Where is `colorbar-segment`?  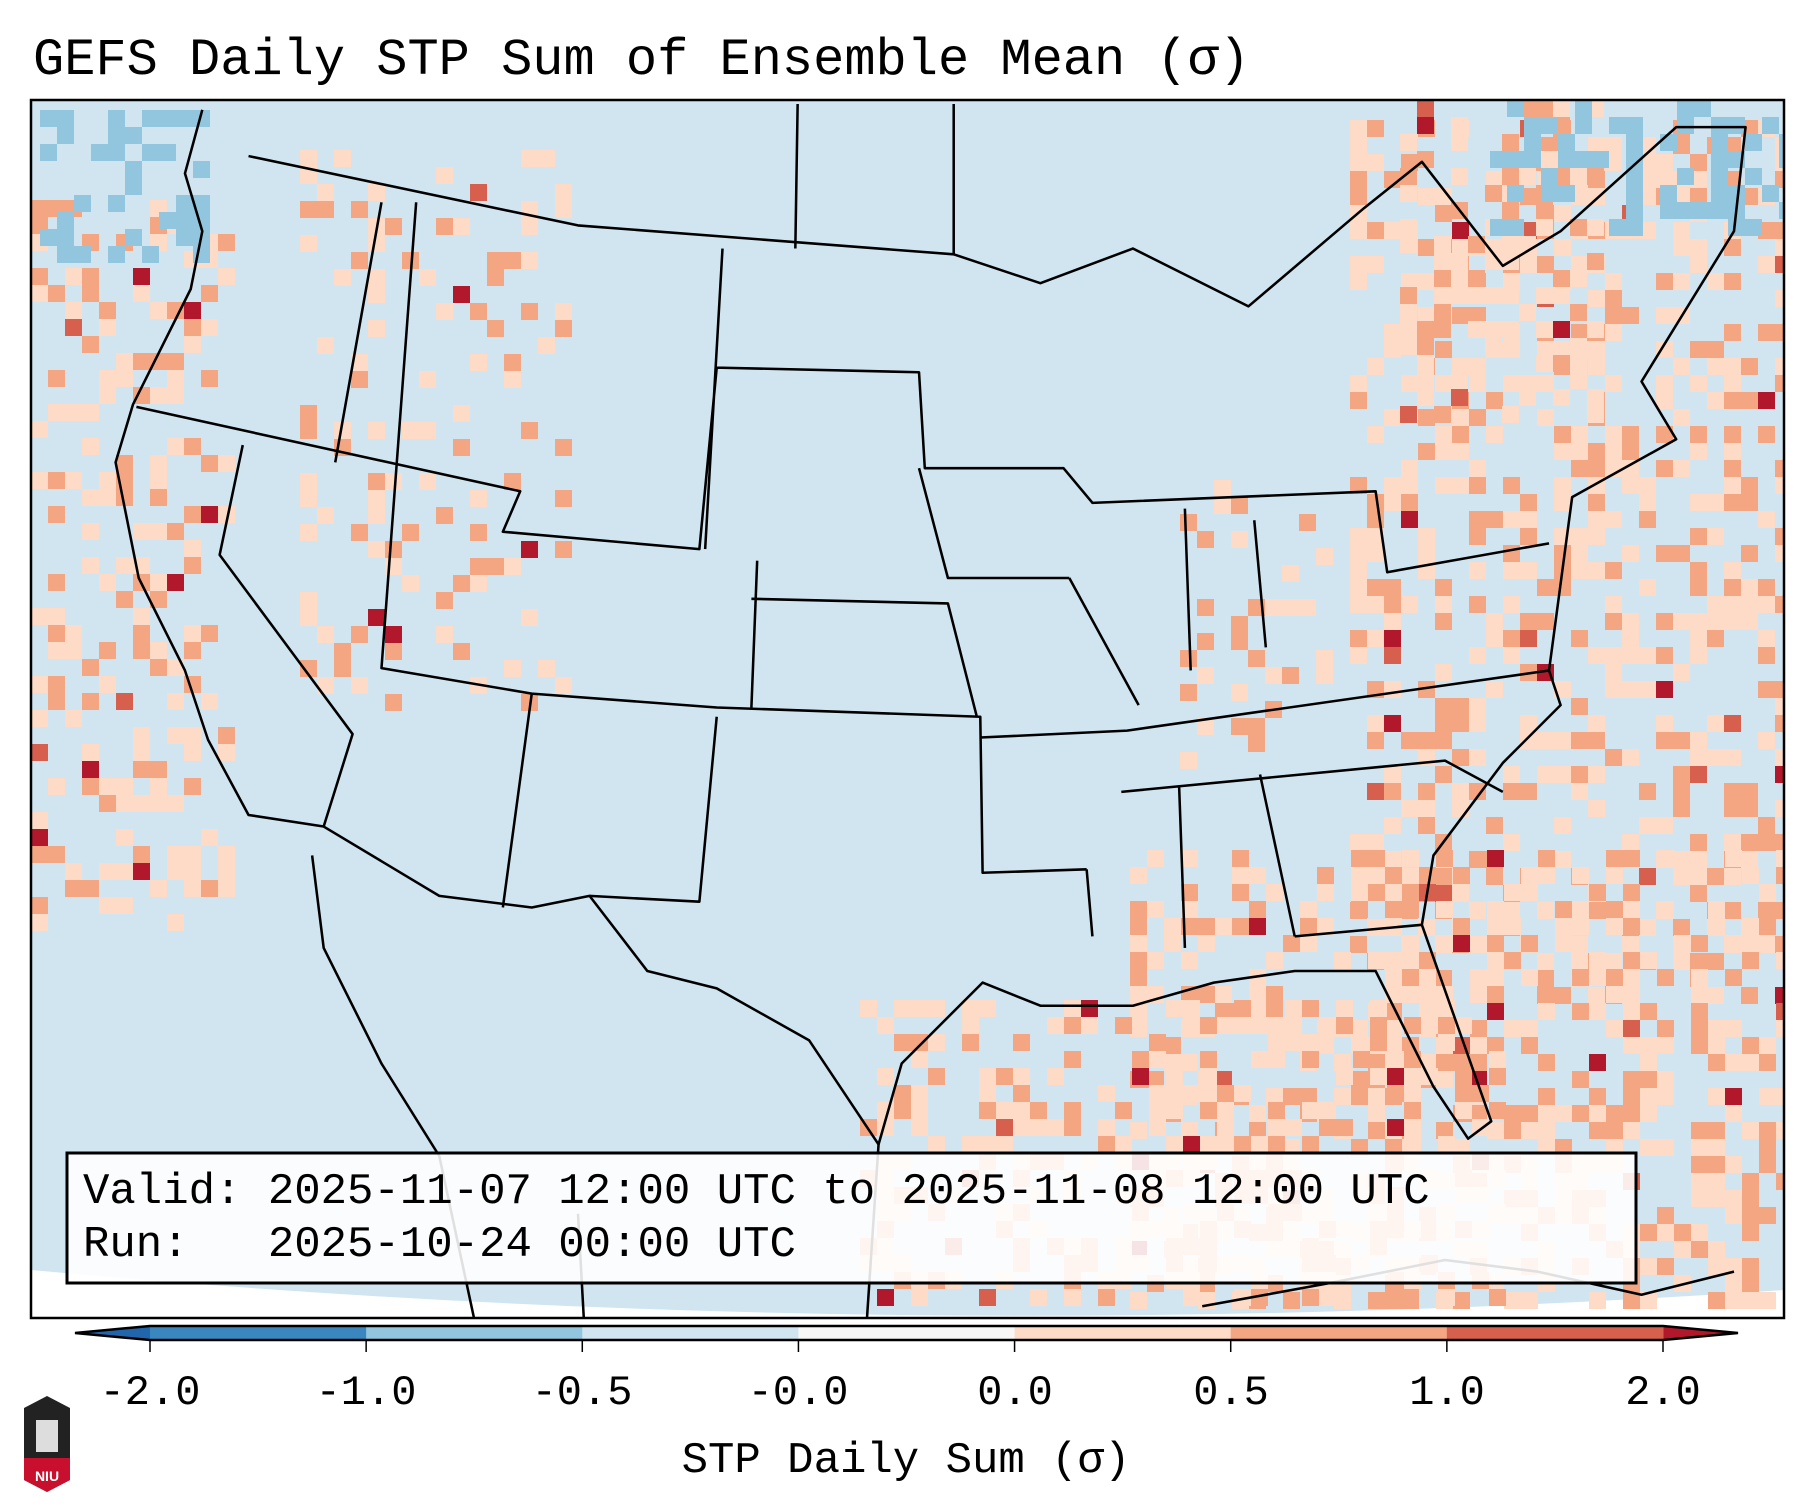
colorbar-segment is located at coordinates (258, 1333).